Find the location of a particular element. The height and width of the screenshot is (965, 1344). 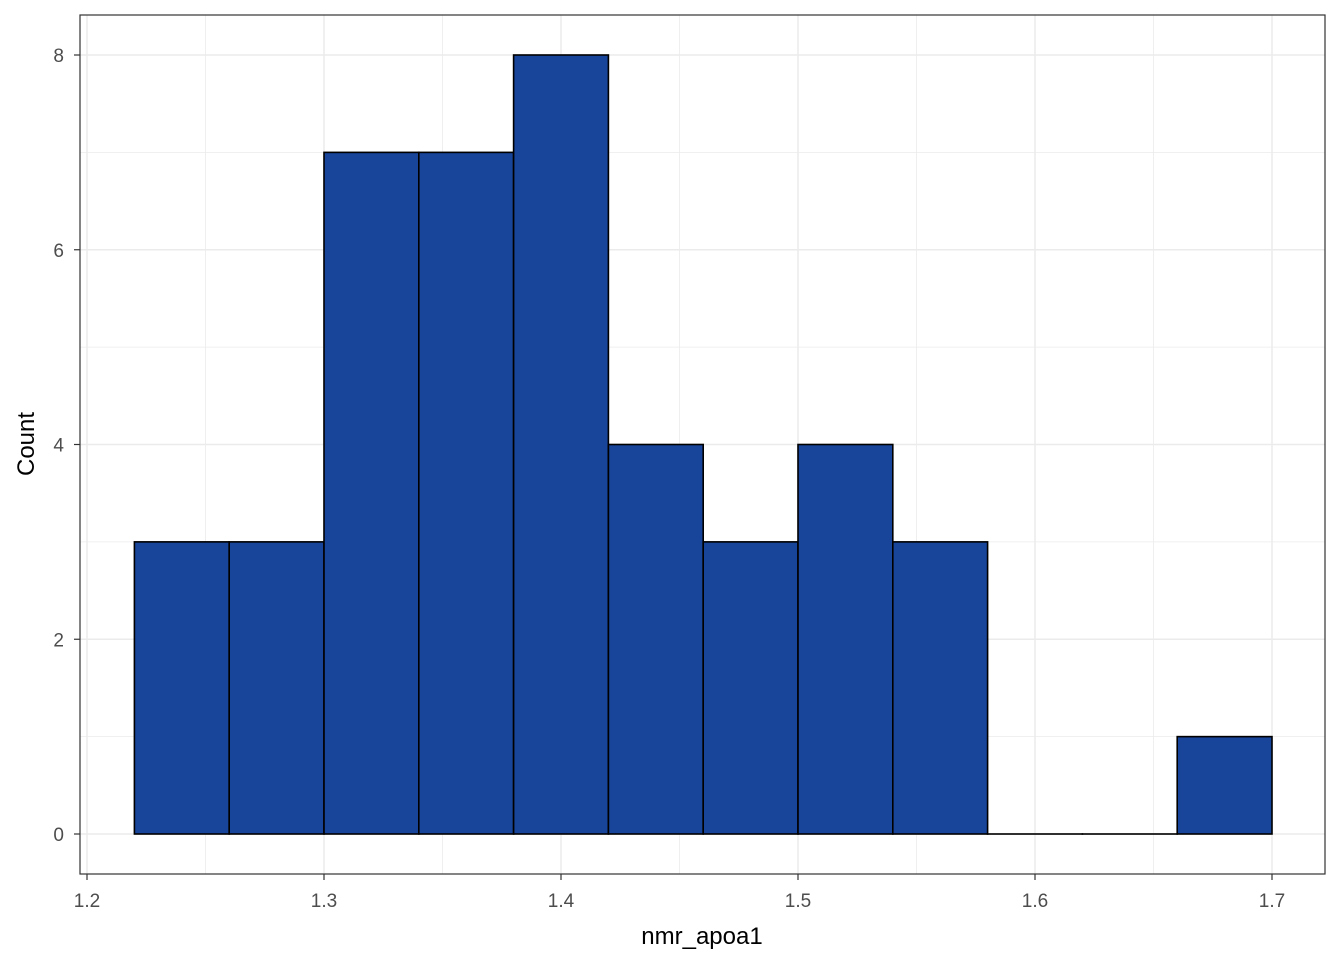

y-tick-label: 6 is located at coordinates (58, 251).